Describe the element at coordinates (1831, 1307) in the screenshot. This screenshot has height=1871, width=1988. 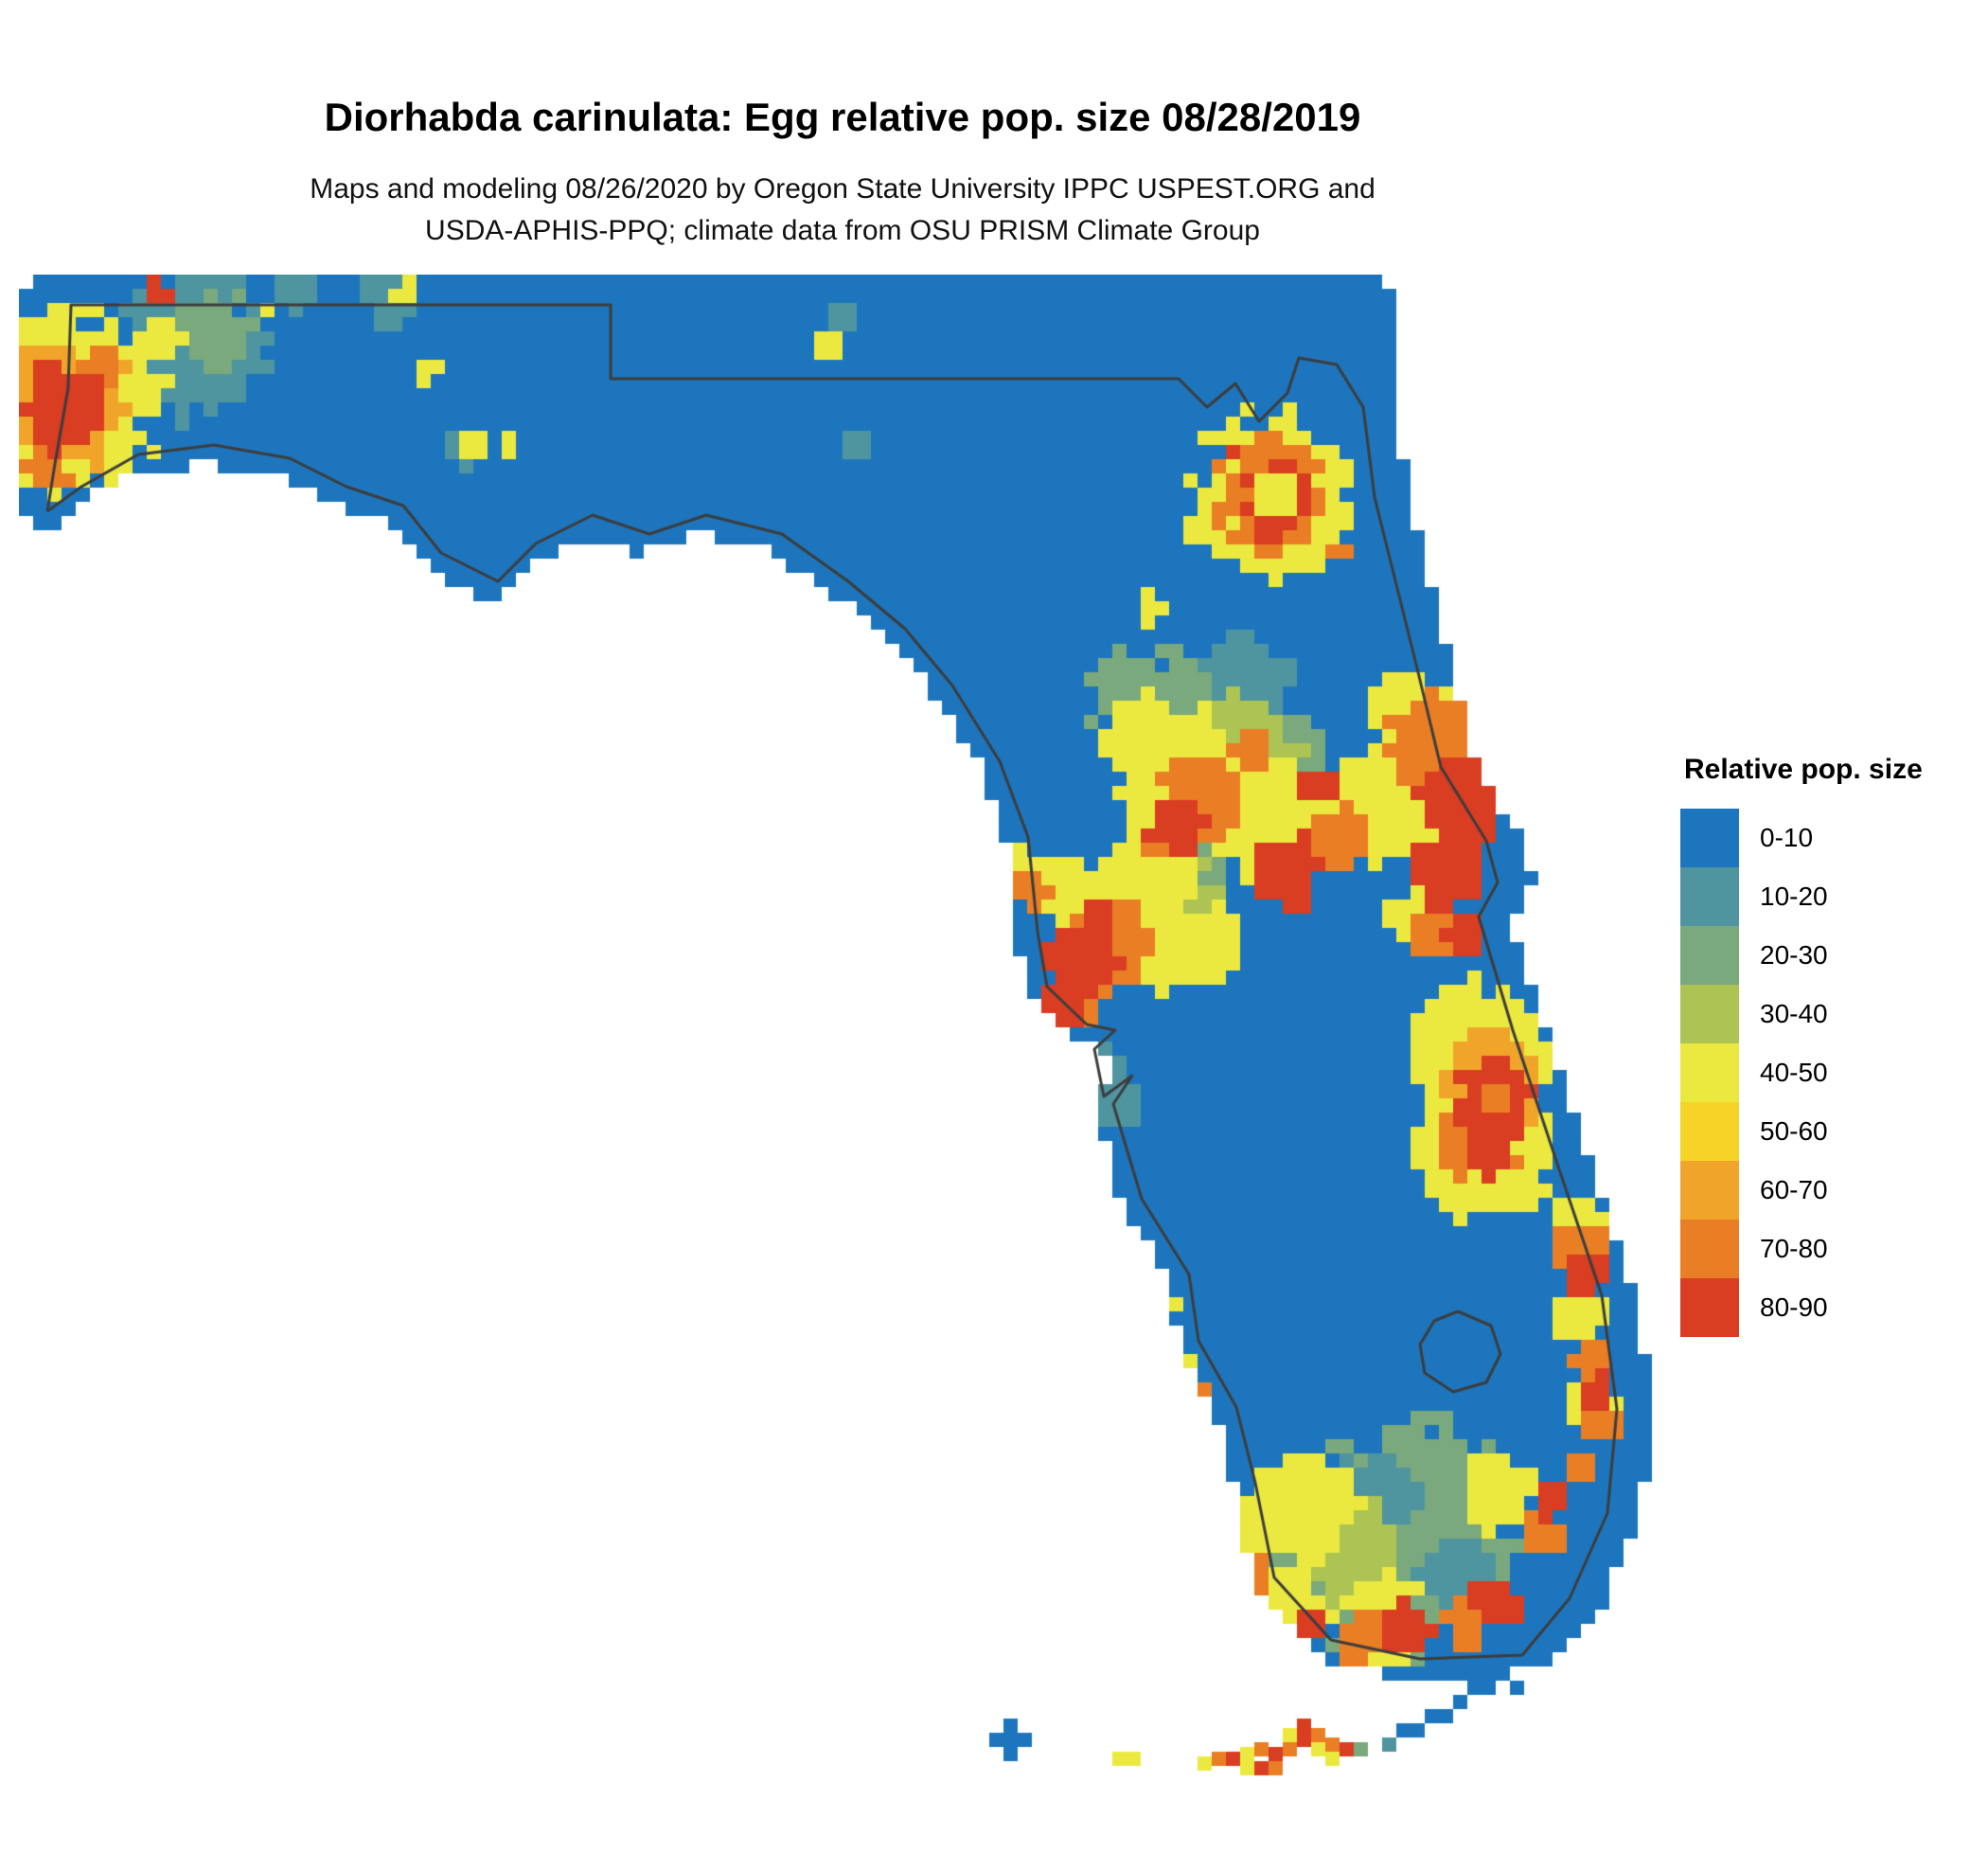
I see `legend-item: 80-90` at that location.